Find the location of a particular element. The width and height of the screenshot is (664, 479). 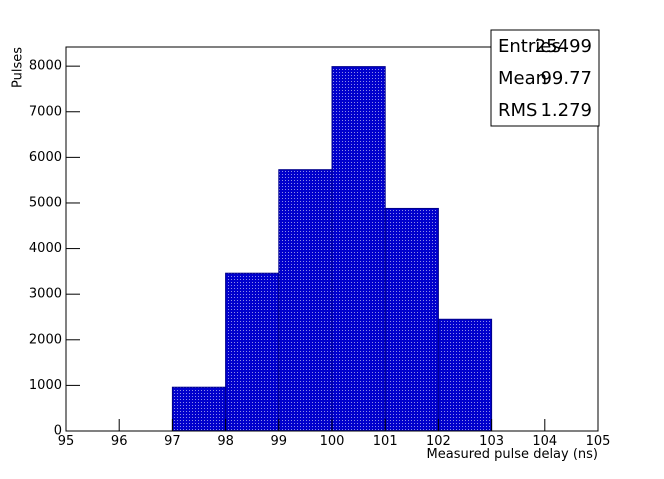

y-tick-label: 7000 is located at coordinates (45, 111).